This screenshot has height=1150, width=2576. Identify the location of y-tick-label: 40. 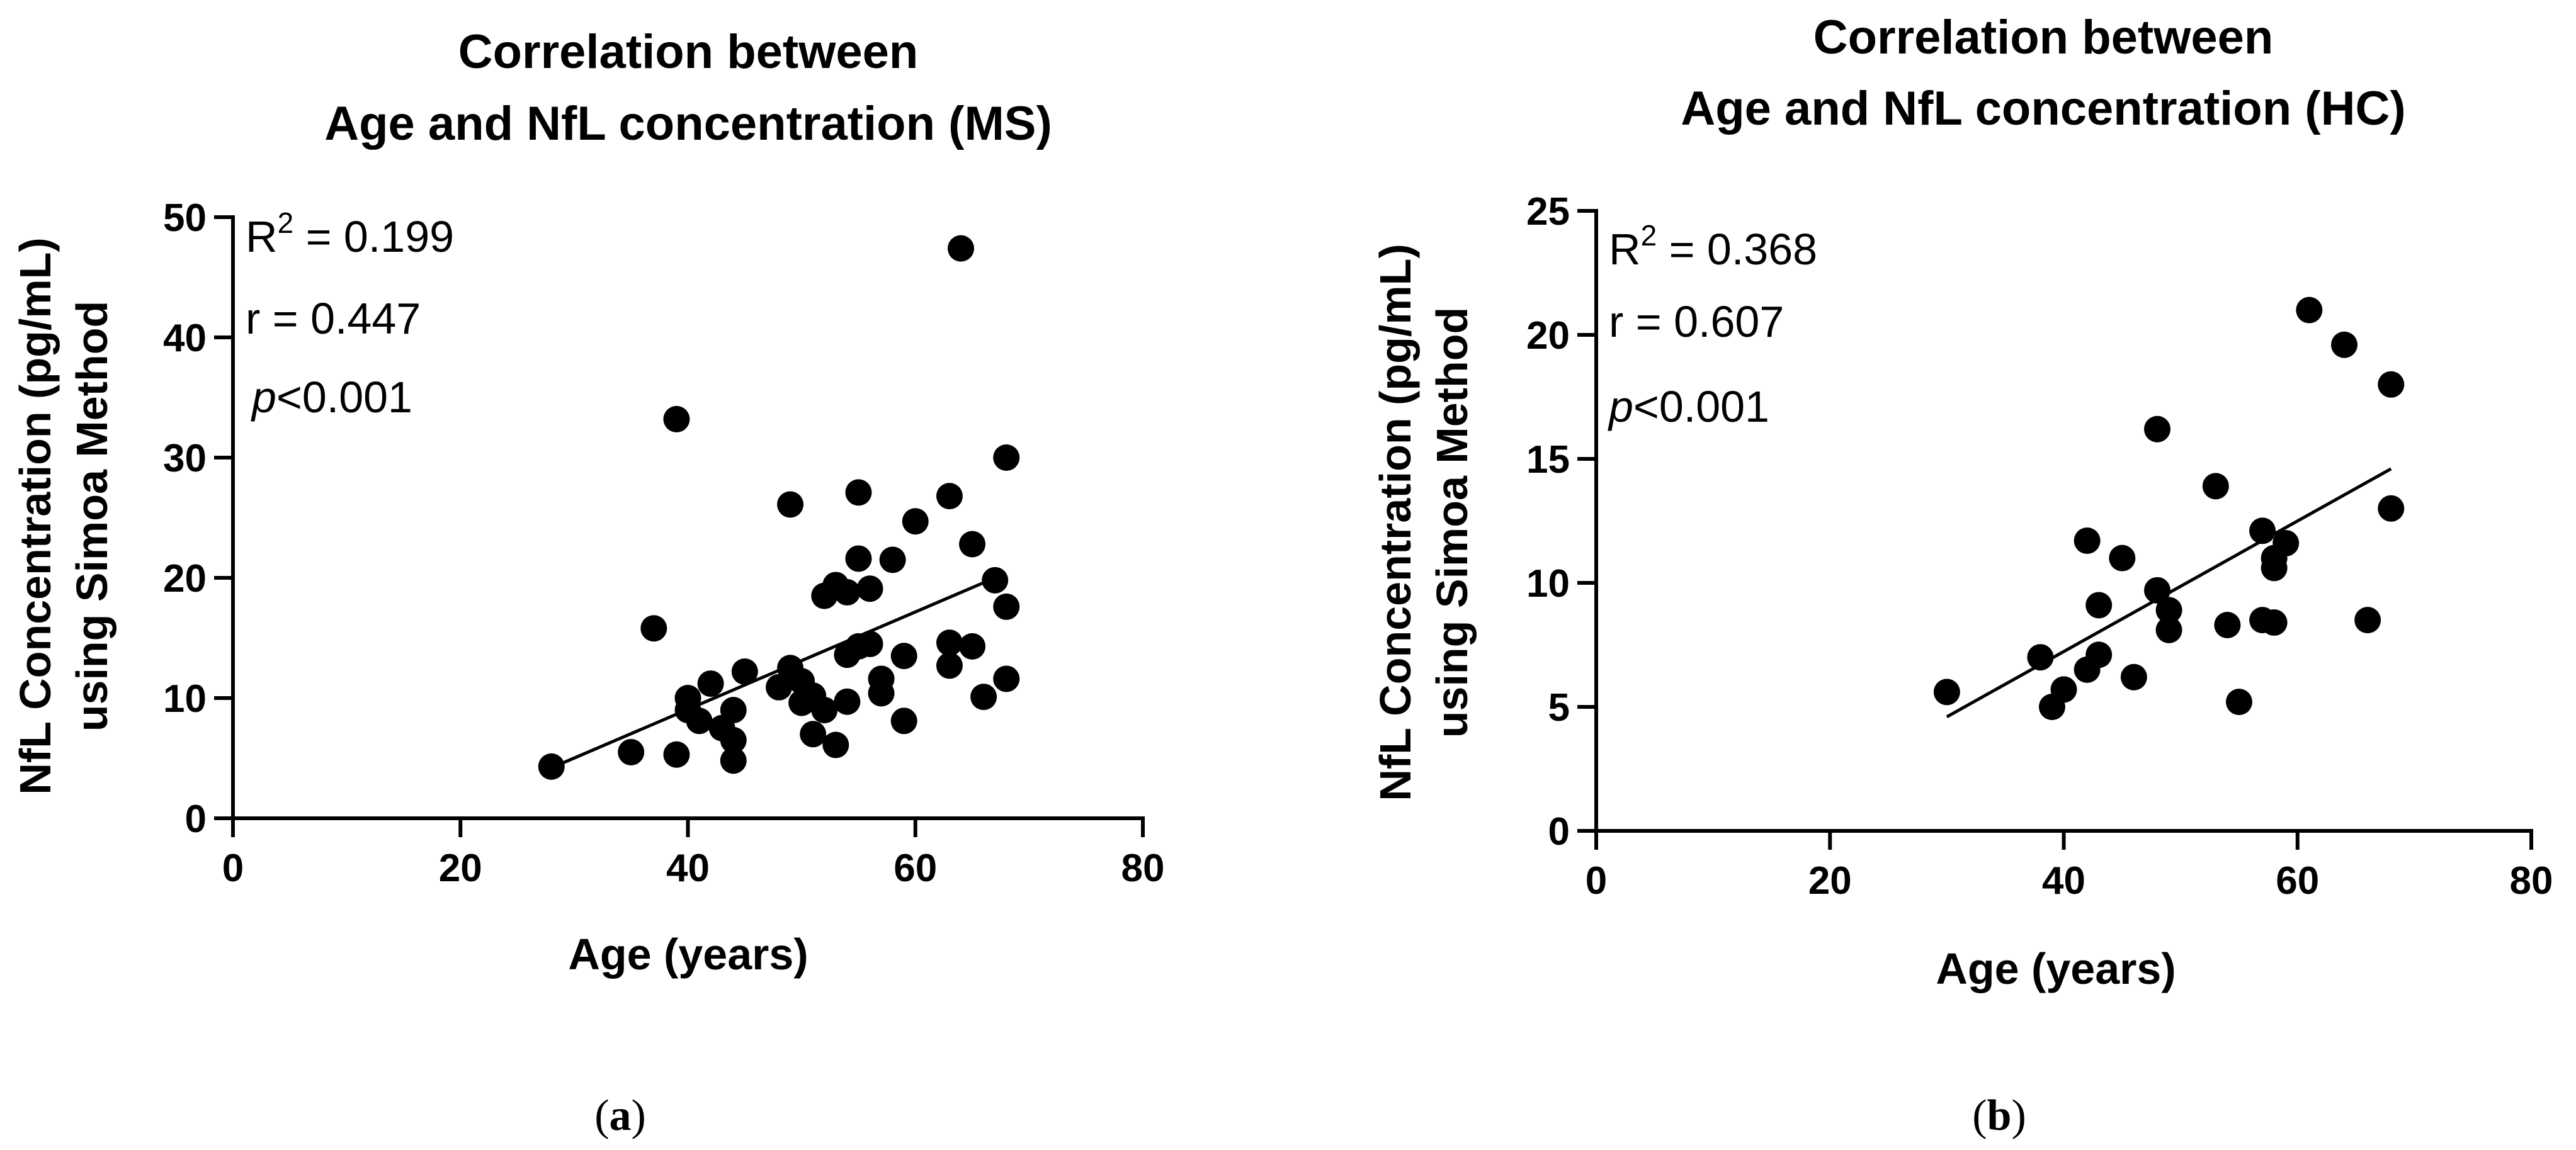
(185, 338).